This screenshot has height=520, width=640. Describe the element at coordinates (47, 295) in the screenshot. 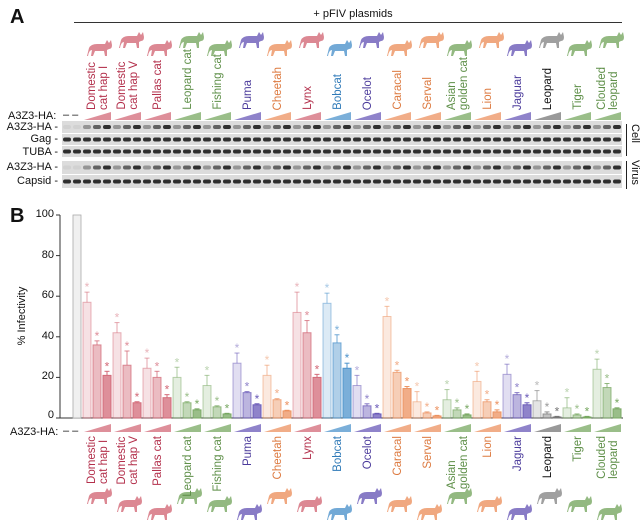

I see `y-tick-label: 60` at that location.